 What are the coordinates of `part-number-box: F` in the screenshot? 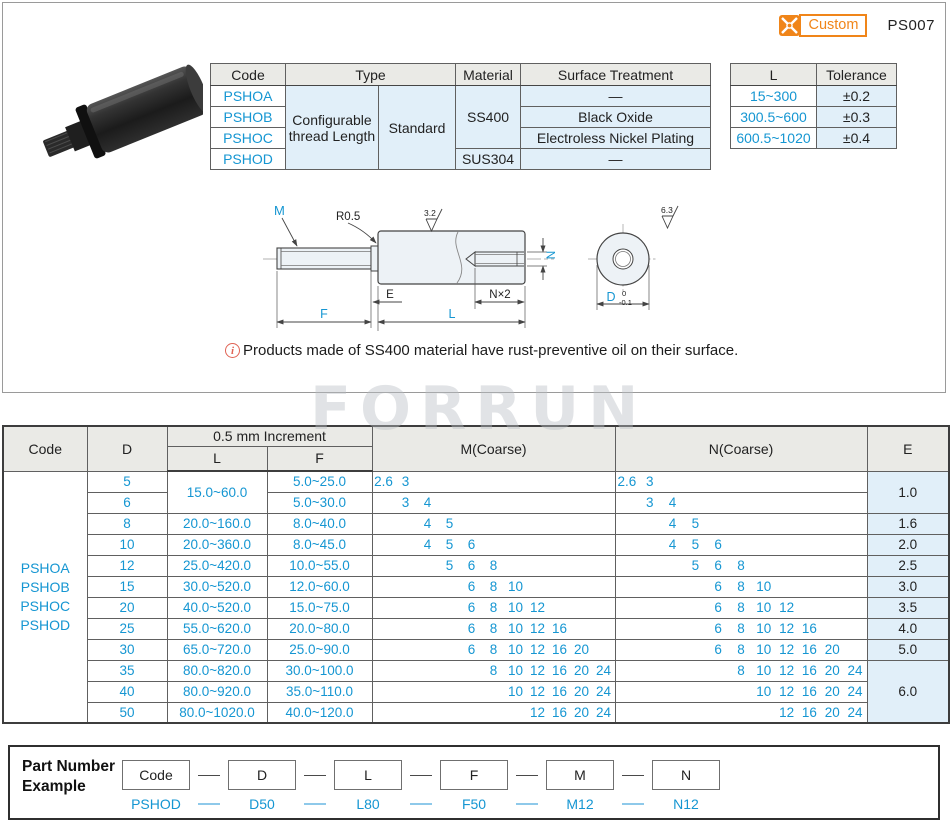 It's located at (474, 775).